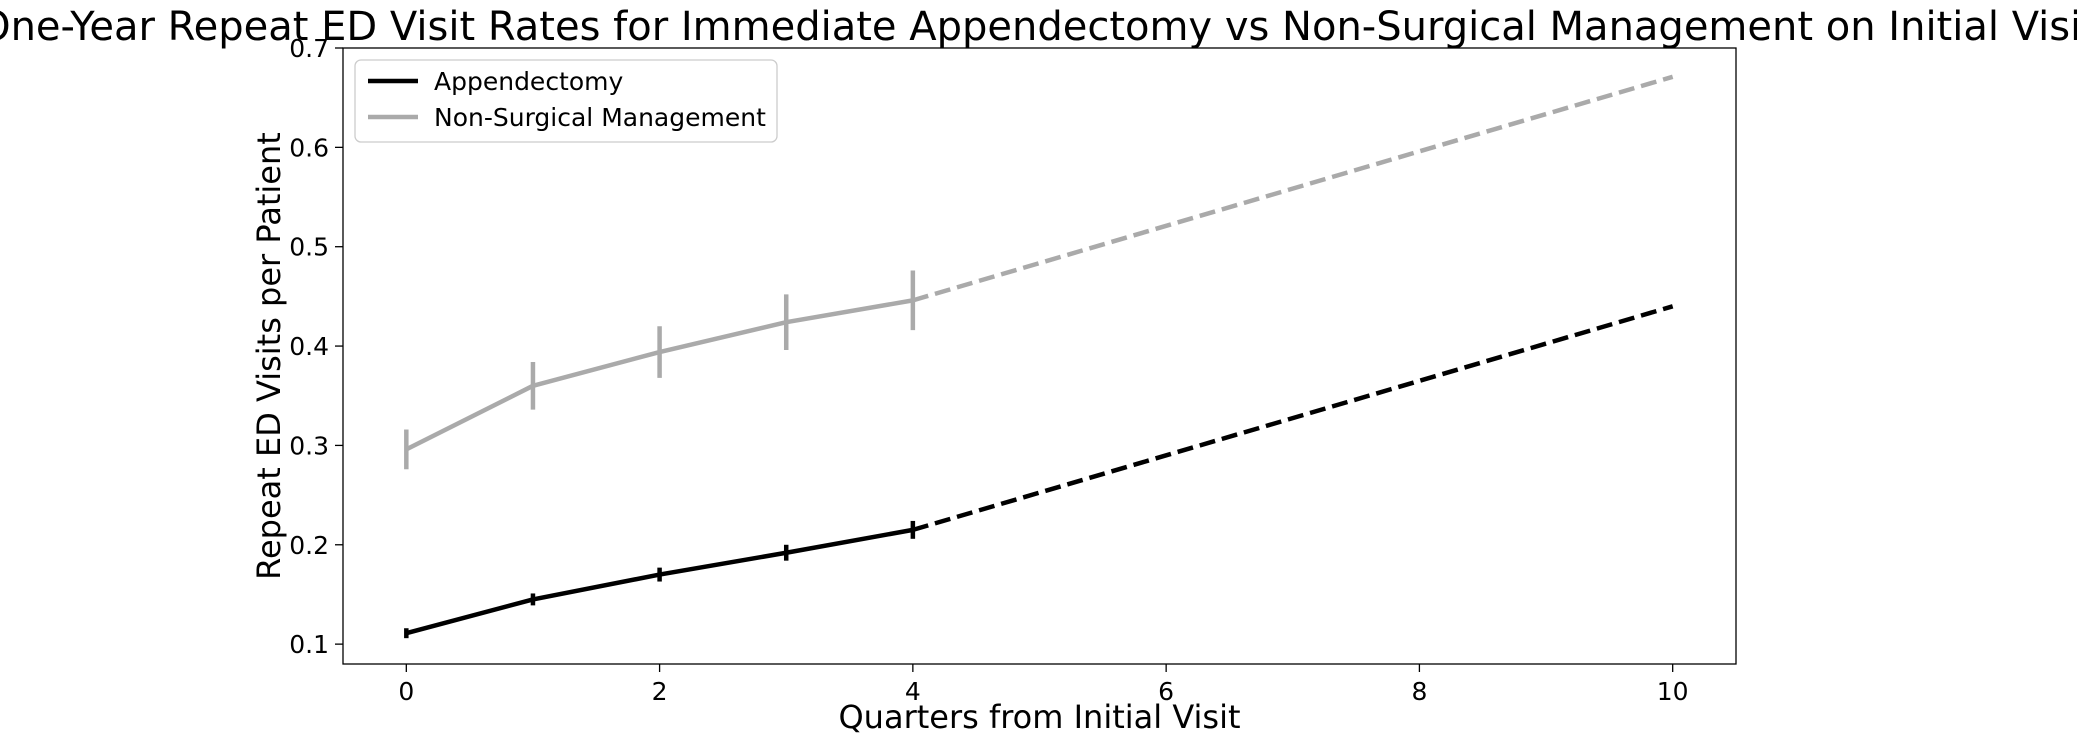 Image resolution: width=2077 pixels, height=742 pixels. I want to click on x-tick-label: 10, so click(1673, 691).